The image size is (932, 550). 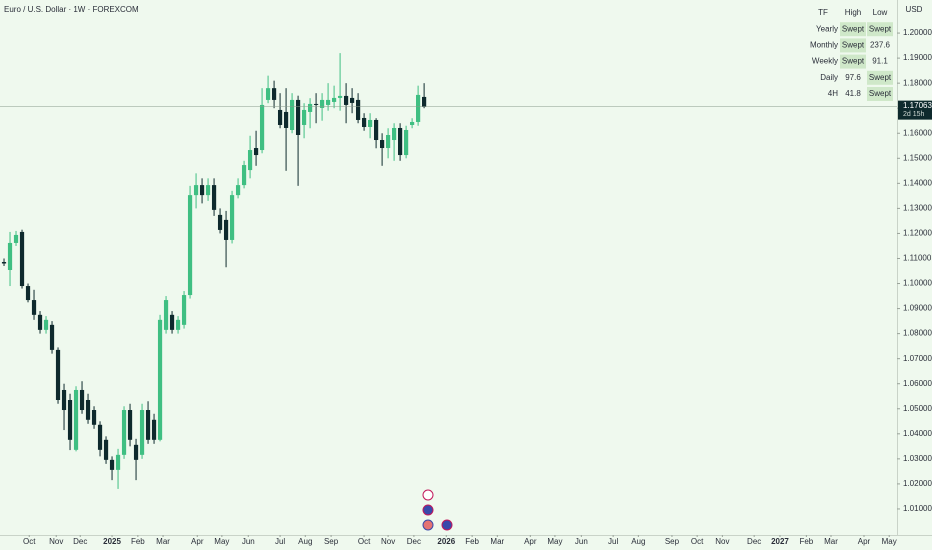 What do you see at coordinates (917, 408) in the screenshot?
I see `y-tick-label: 1.05000` at bounding box center [917, 408].